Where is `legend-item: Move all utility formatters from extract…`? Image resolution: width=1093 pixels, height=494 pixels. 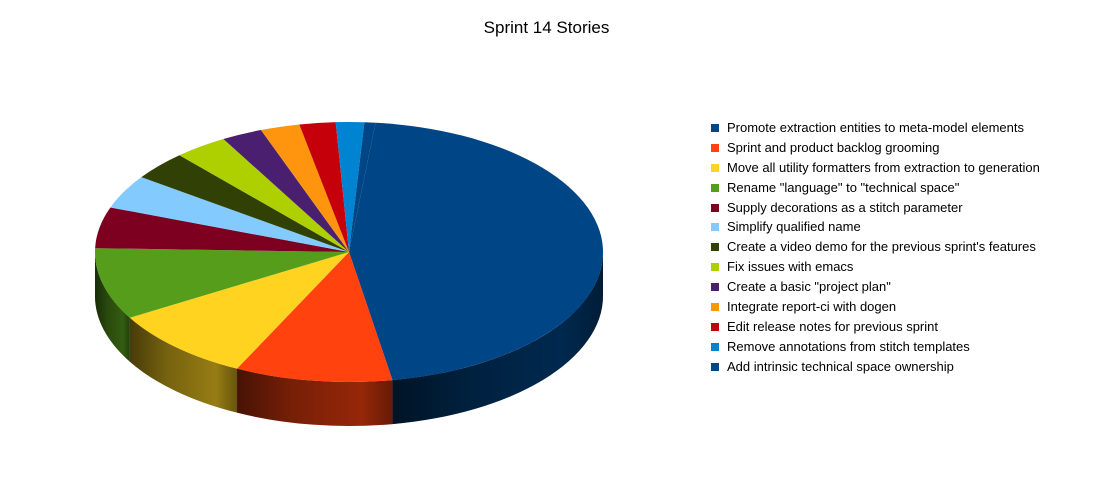
legend-item: Move all utility formatters from extract… is located at coordinates (875, 168).